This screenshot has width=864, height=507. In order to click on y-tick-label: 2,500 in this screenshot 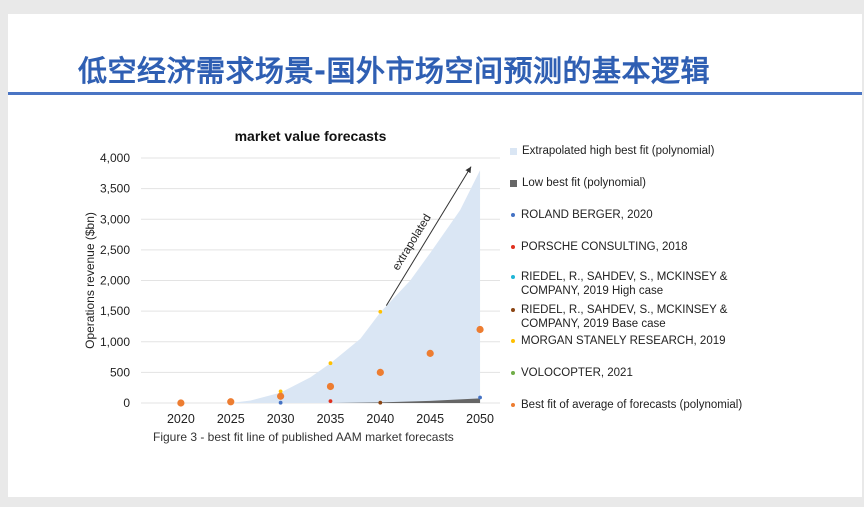, I will do `click(115, 250)`.